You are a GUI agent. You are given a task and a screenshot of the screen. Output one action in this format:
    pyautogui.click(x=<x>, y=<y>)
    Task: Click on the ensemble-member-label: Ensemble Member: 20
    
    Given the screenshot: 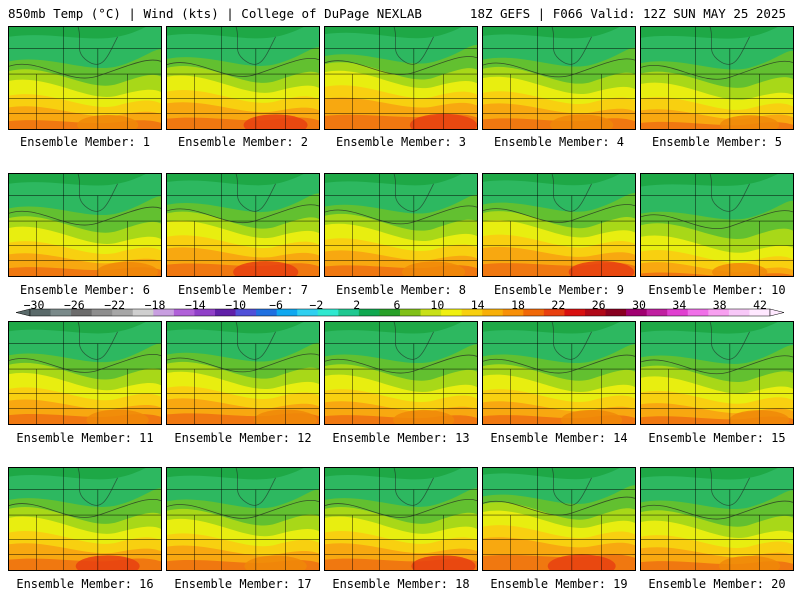 What is the action you would take?
    pyautogui.click(x=717, y=584)
    